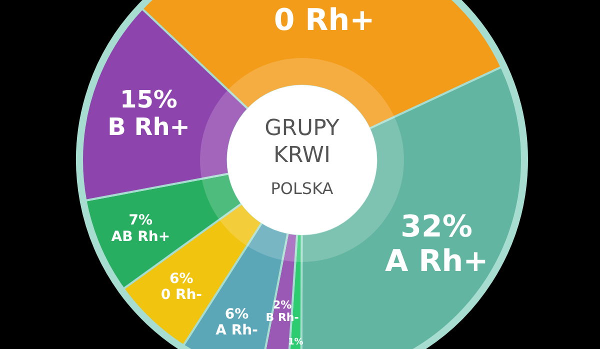  Describe the element at coordinates (237, 330) in the screenshot. I see `slice-label: A Rh-` at that location.